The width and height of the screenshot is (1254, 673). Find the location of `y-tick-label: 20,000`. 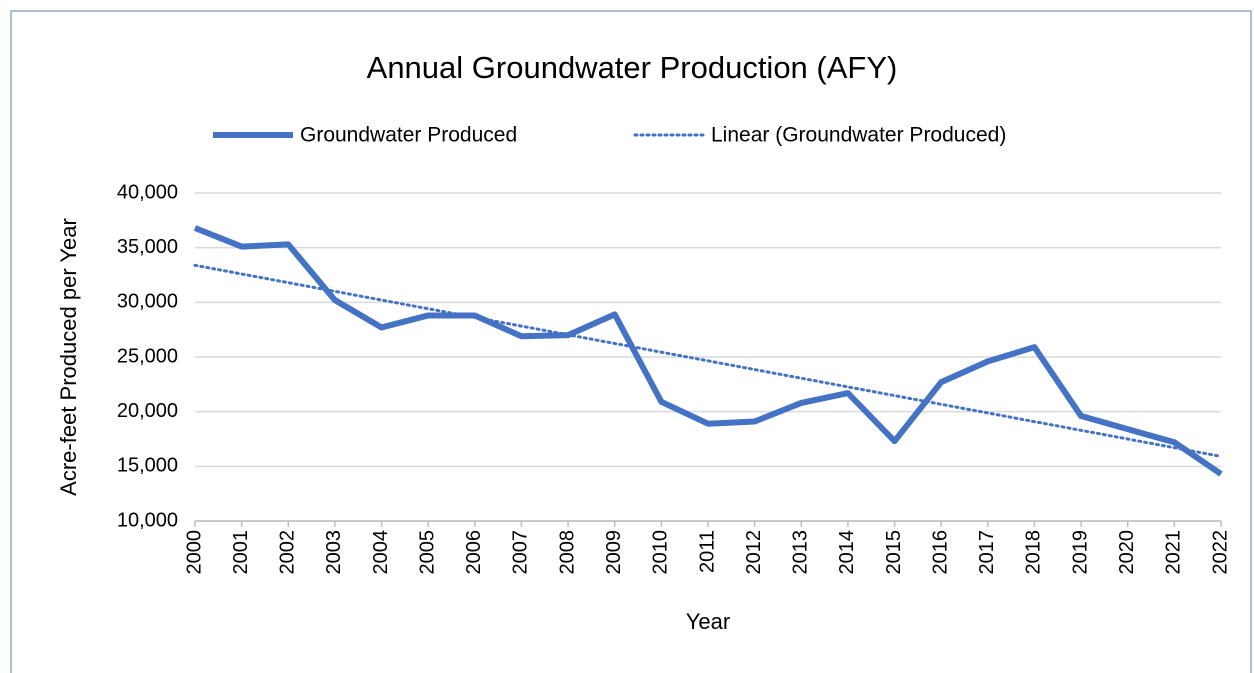

y-tick-label: 20,000 is located at coordinates (147, 411).